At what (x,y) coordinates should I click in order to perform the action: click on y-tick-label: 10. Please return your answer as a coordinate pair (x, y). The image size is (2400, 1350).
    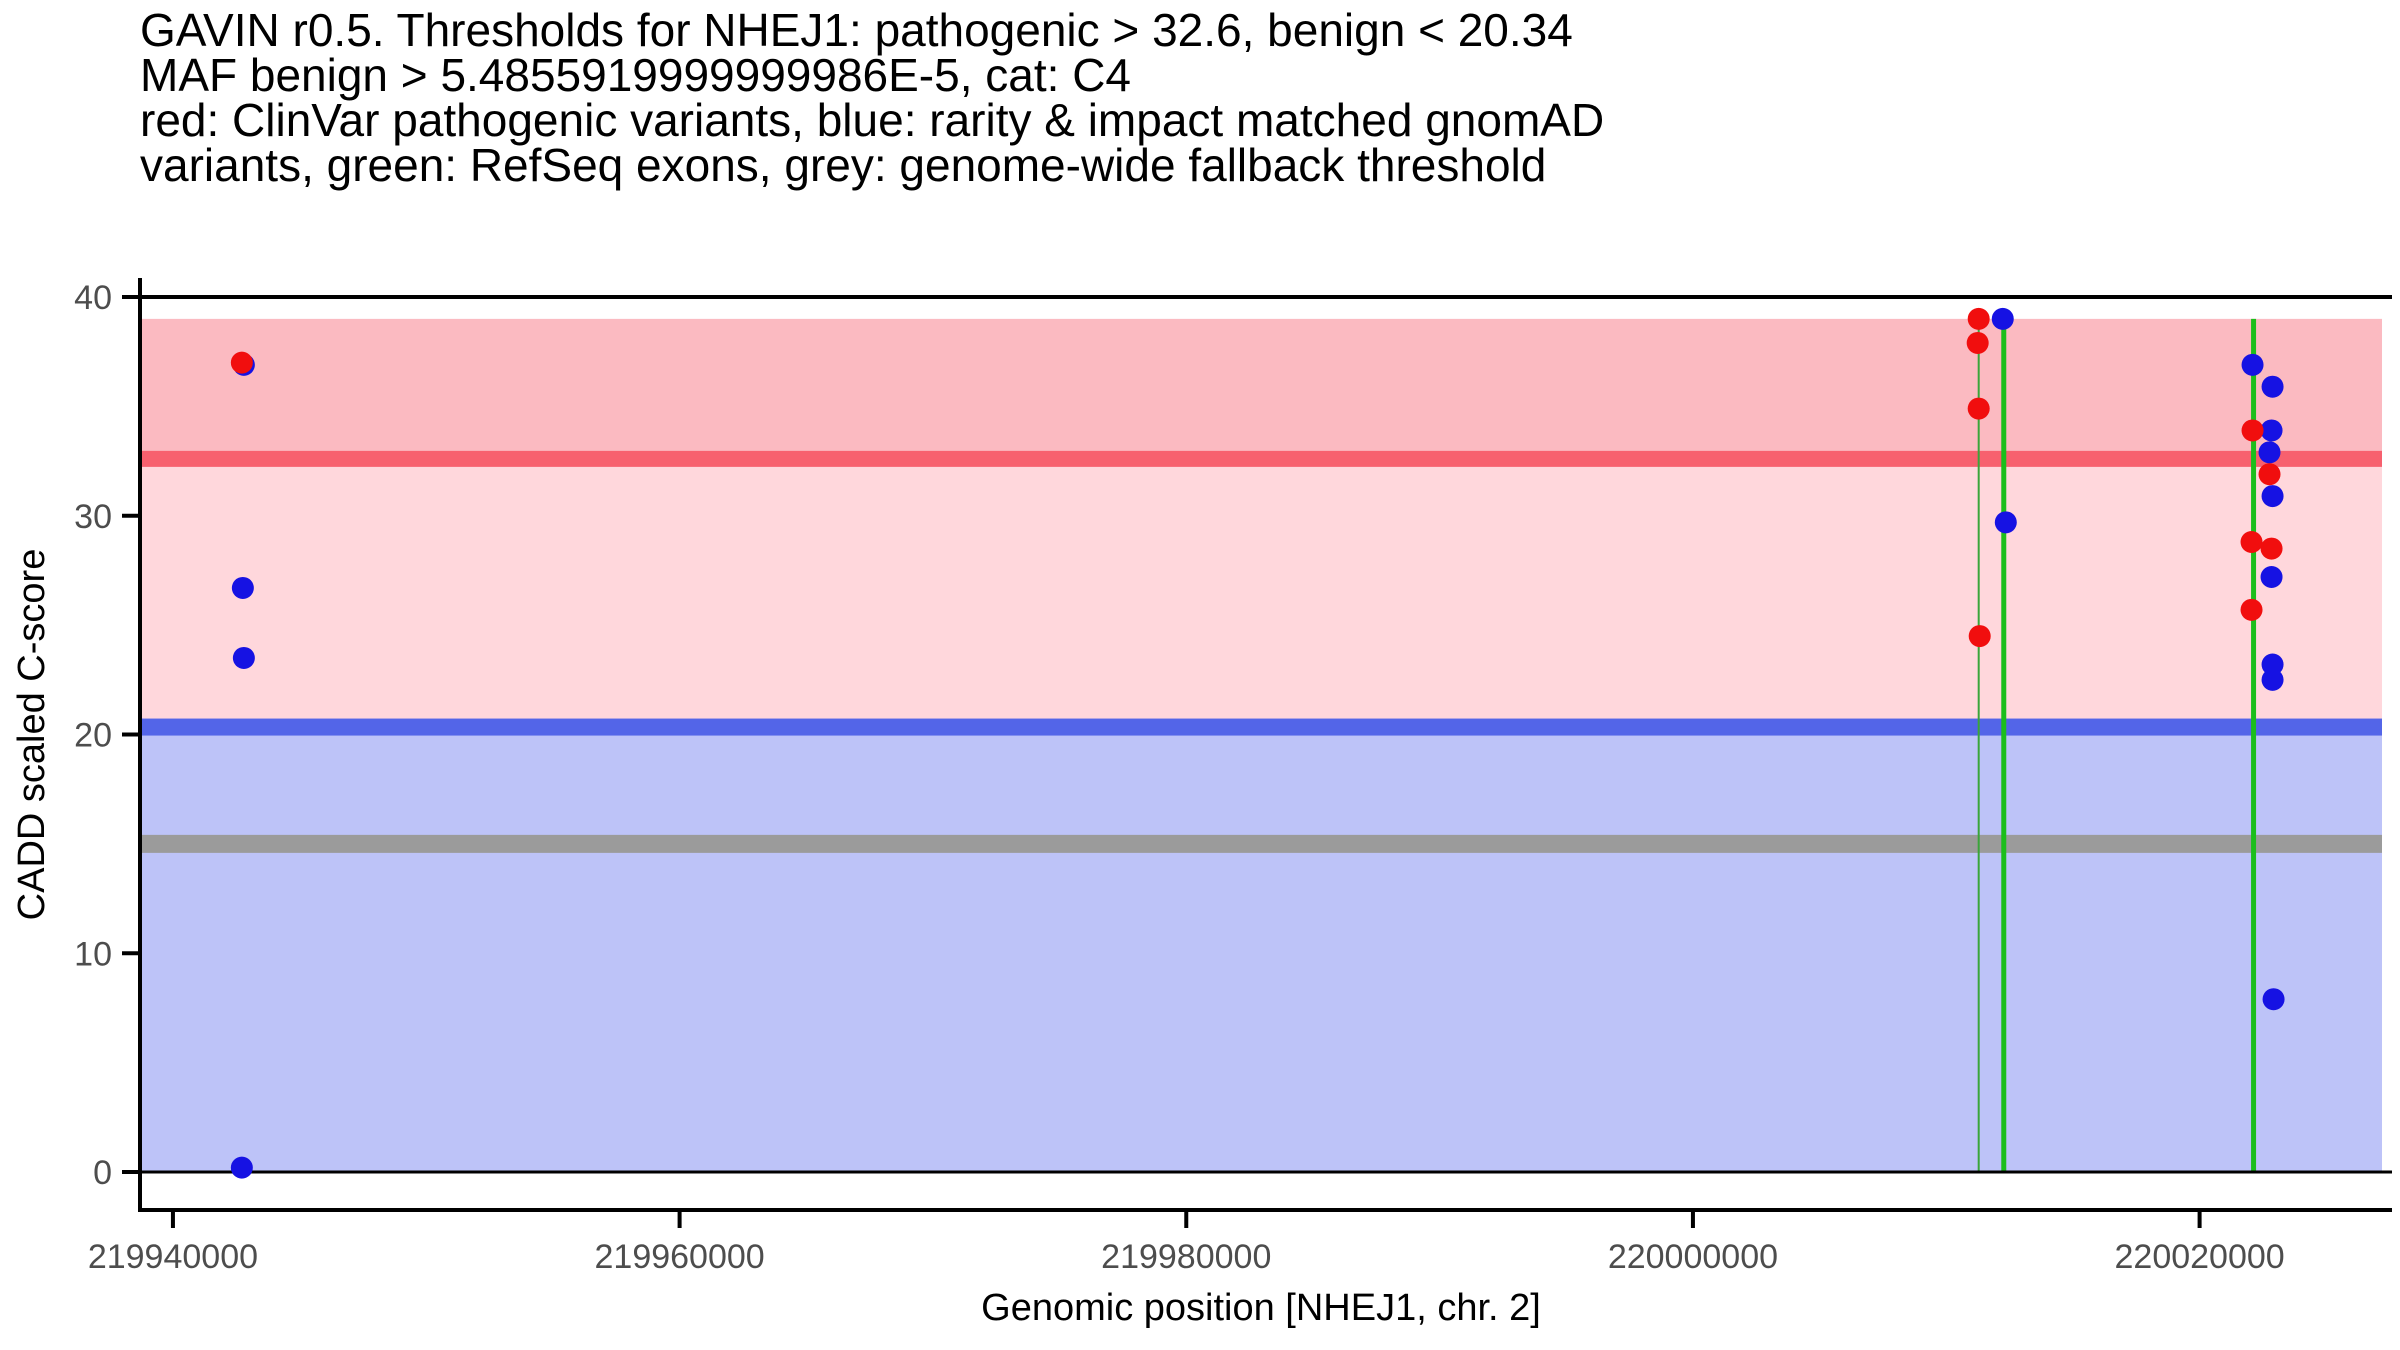
    Looking at the image, I should click on (93, 954).